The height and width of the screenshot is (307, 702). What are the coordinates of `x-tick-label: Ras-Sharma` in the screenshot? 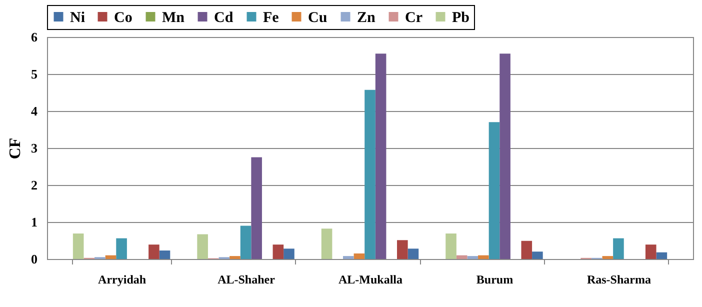 It's located at (618, 279).